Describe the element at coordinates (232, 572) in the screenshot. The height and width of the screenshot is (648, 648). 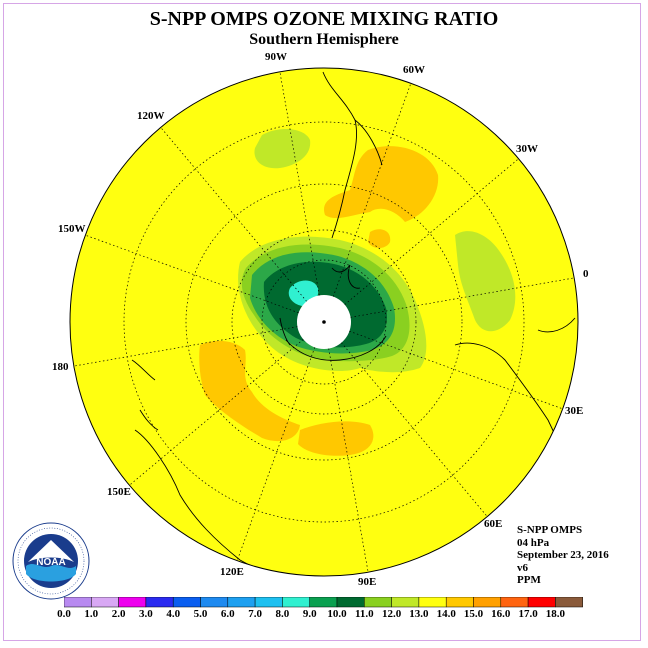
I see `lon-label-120e: 120E` at that location.